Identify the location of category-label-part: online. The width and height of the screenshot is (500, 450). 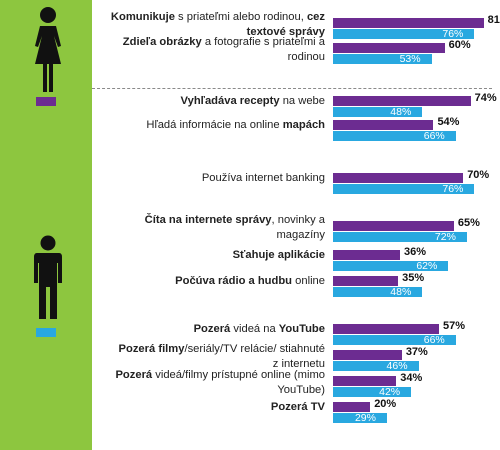
(308, 281).